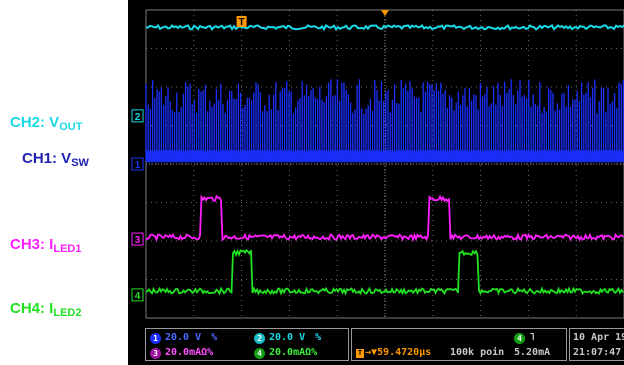 The image size is (624, 365). I want to click on trigger-slope-icon: ˥, so click(532, 337).